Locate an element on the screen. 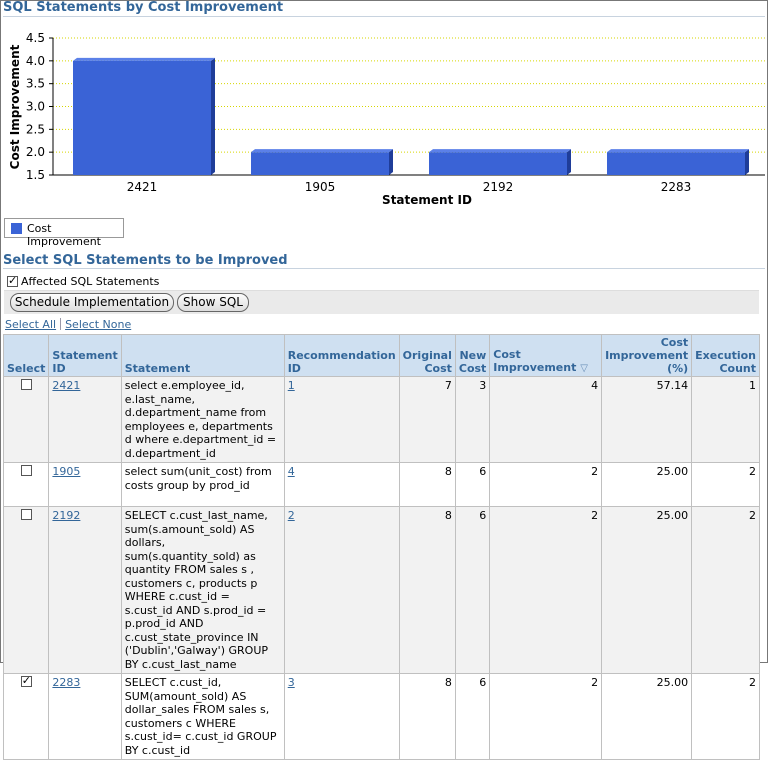 This screenshot has height=760, width=768. selection-links: Select All Select None is located at coordinates (68, 324).